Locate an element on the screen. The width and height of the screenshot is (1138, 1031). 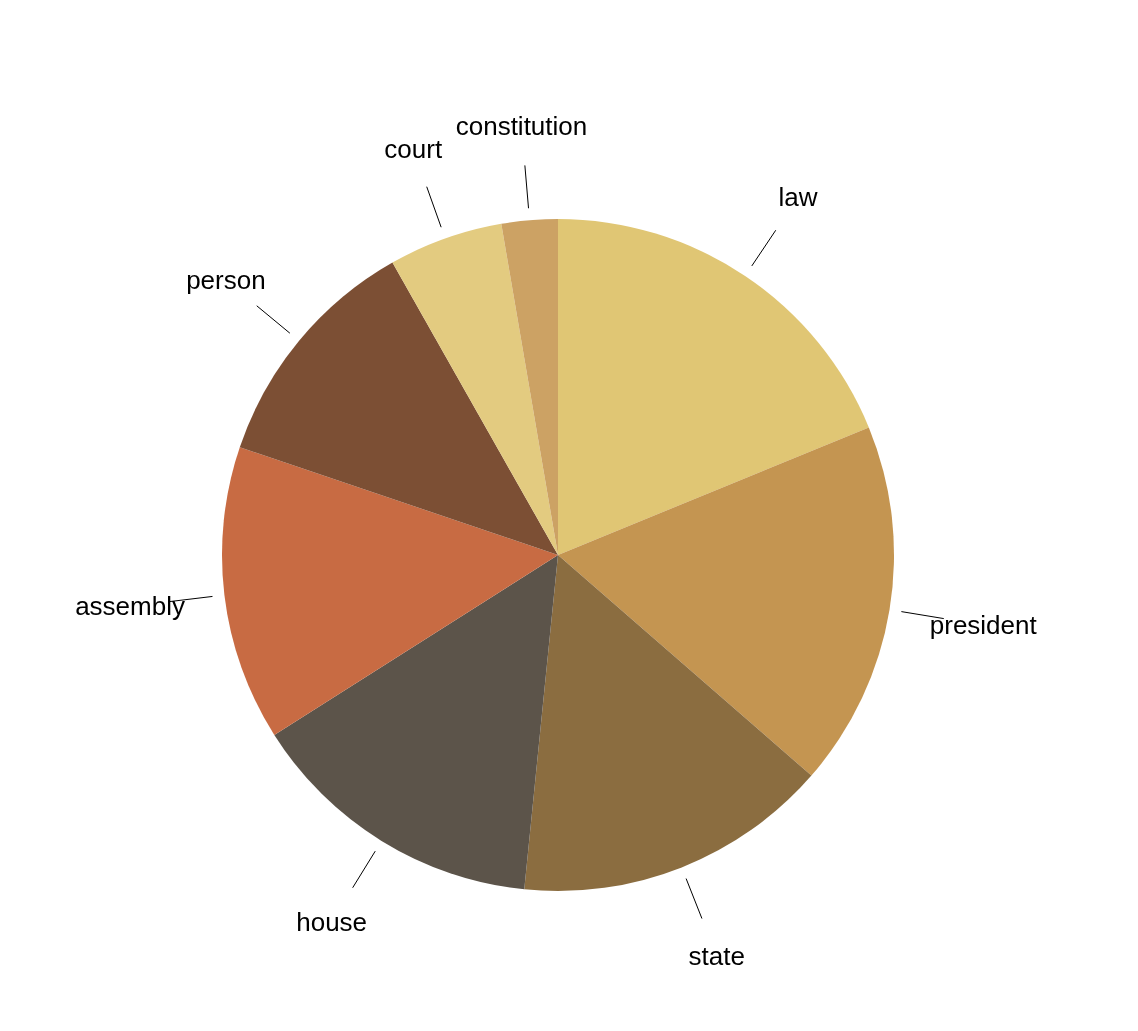
slice-label: state is located at coordinates (716, 955).